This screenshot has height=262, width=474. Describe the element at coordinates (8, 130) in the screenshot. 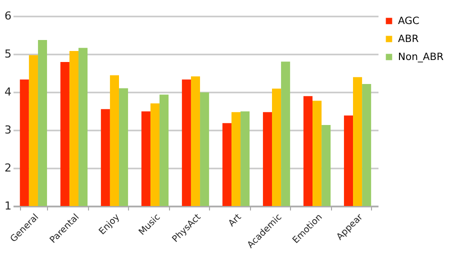

I see `y-tick-label: 3` at that location.